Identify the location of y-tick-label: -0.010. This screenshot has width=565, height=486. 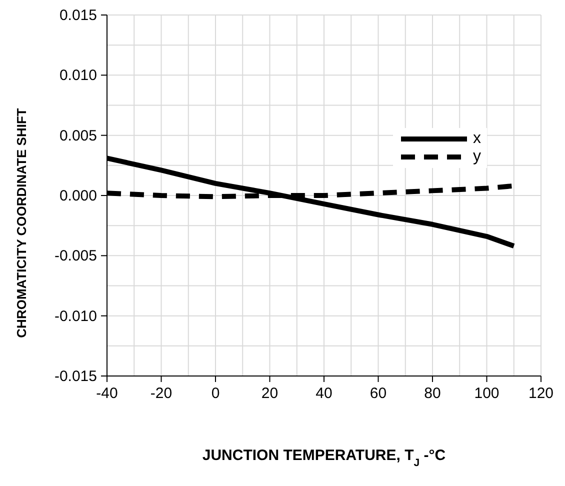
(75, 316).